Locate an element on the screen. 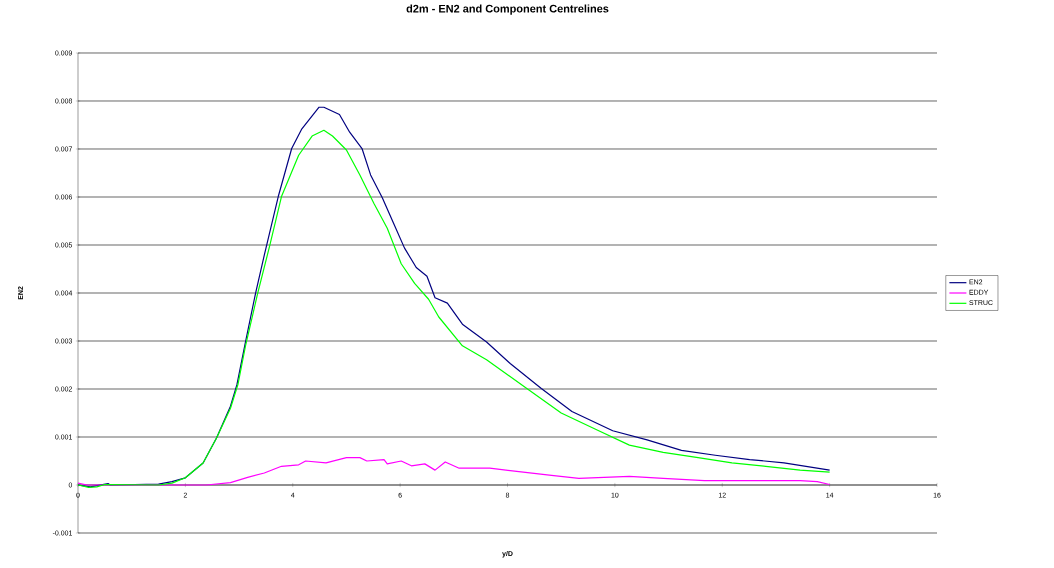 The image size is (1054, 568). chart-title: d2m - EN2 and Component Centrelines is located at coordinates (507, 9).